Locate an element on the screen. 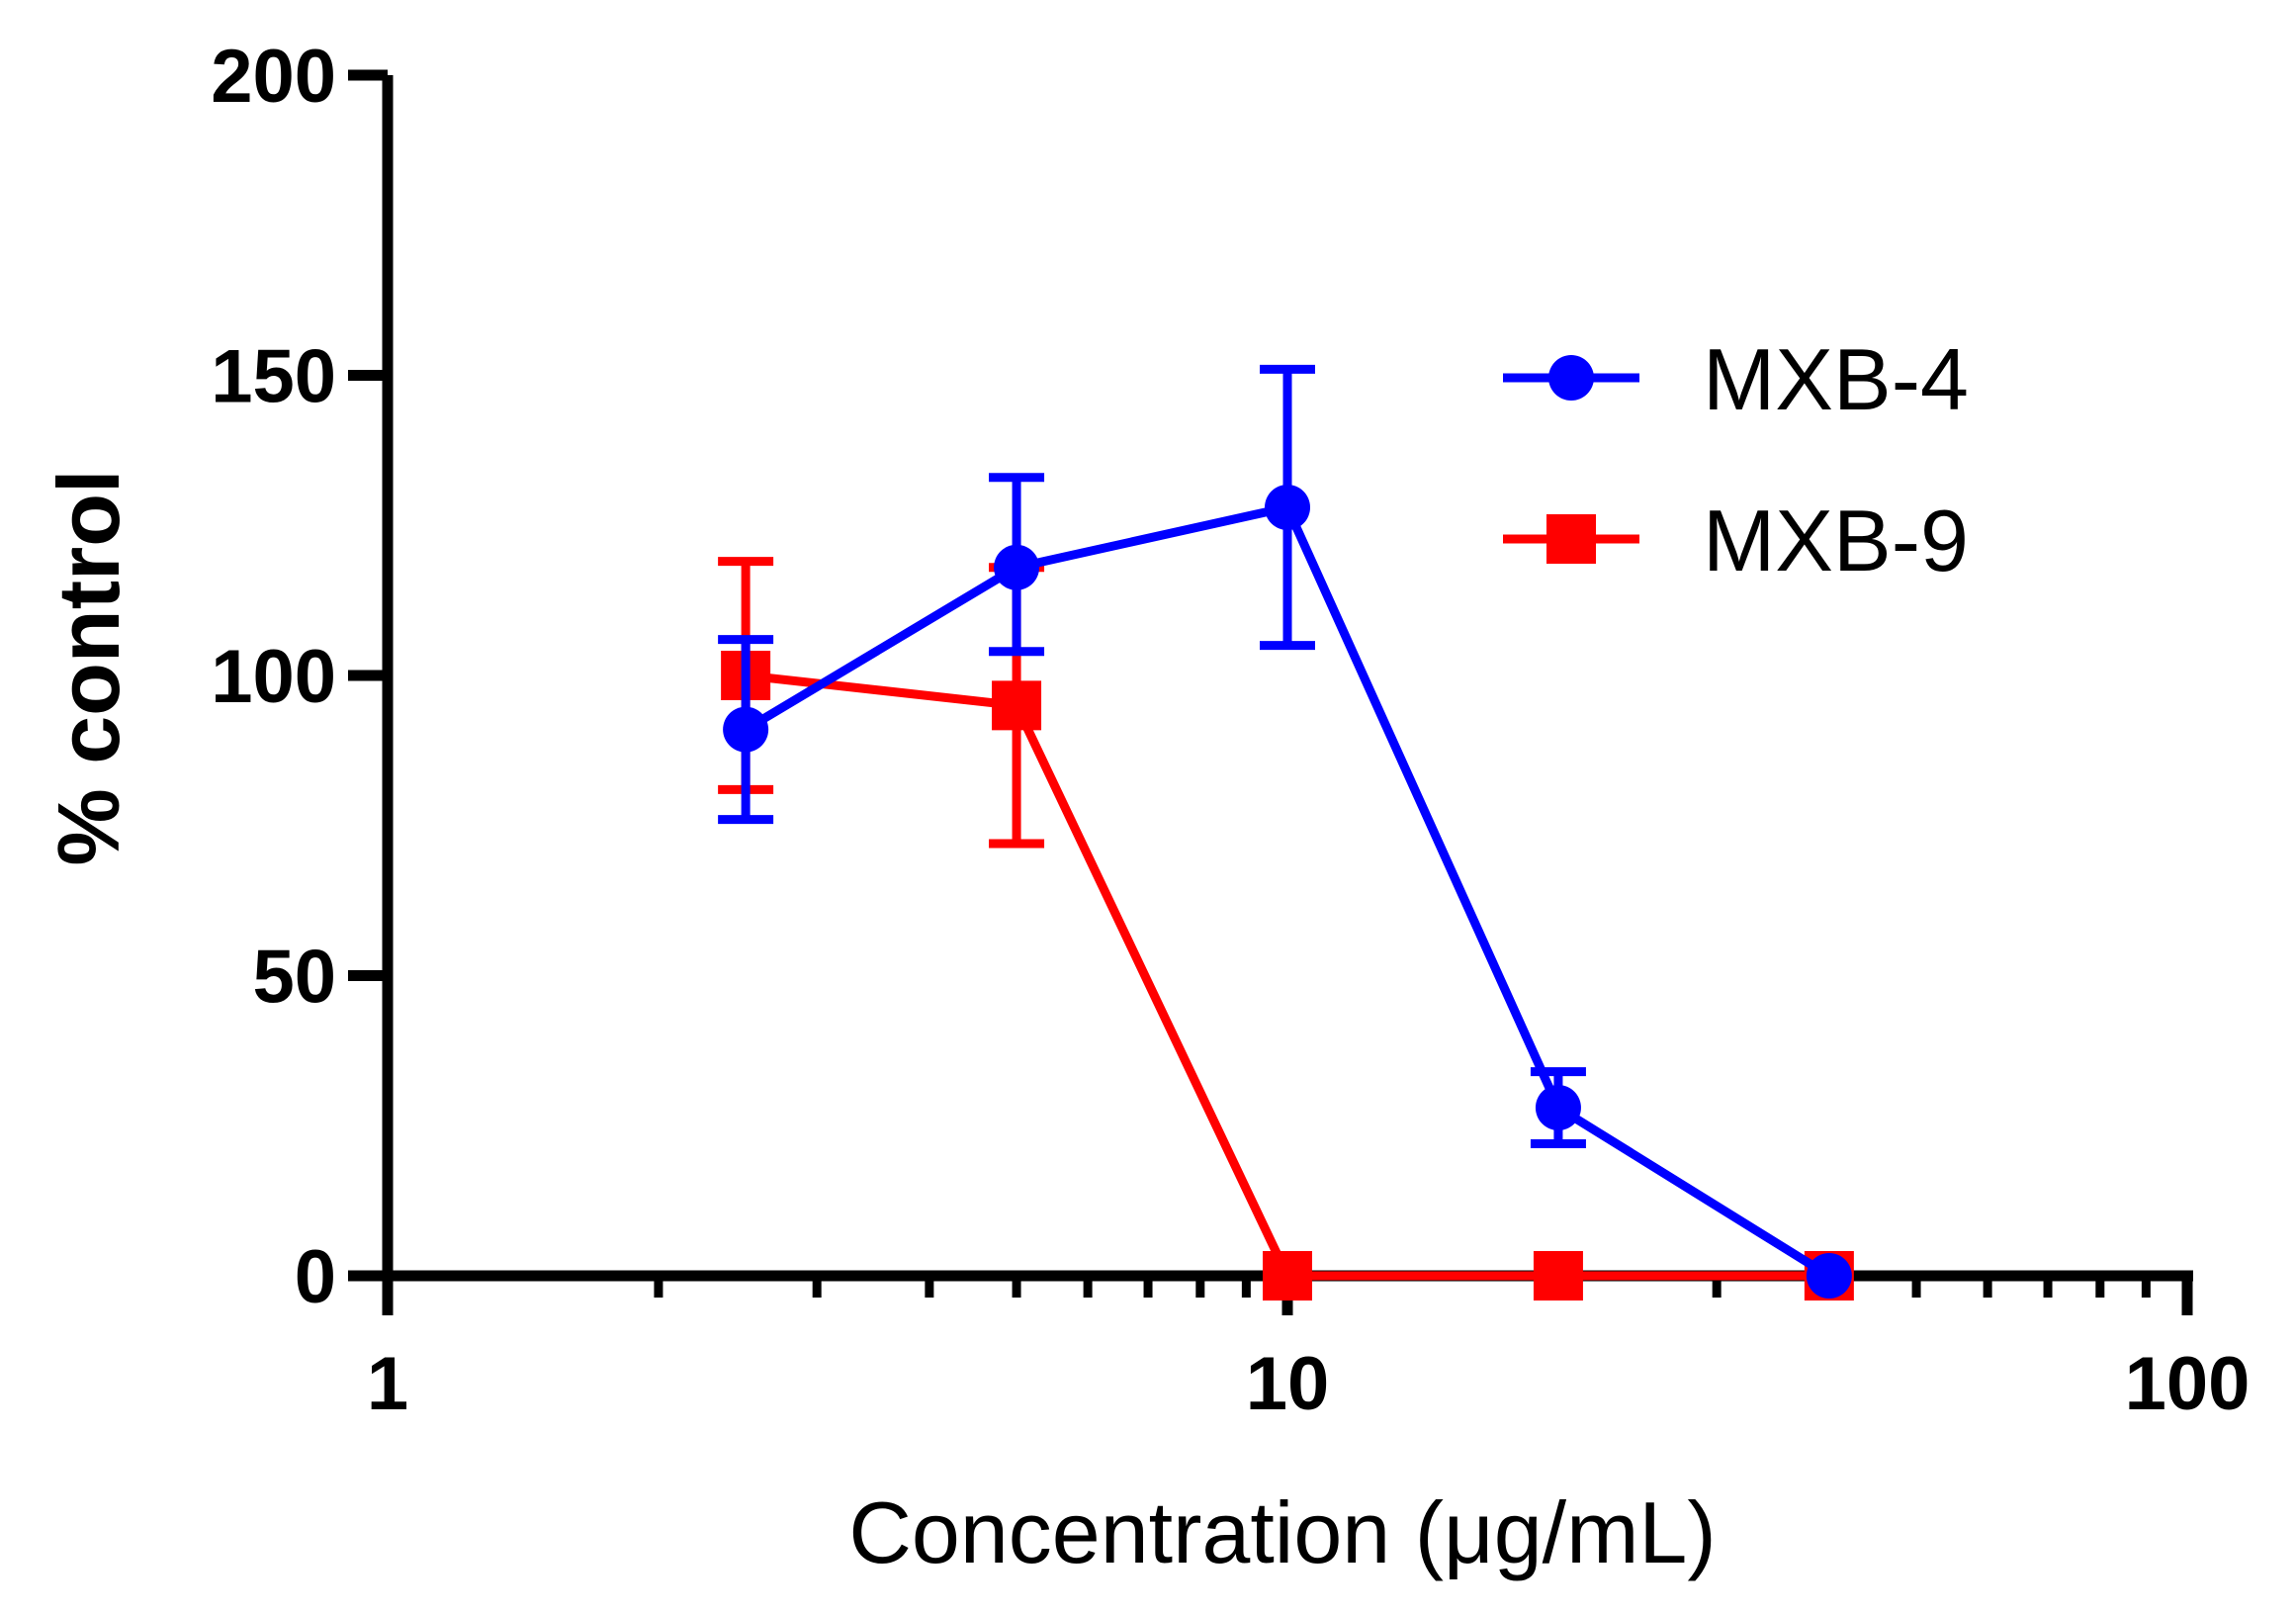  y-axis-title: % control is located at coordinates (88, 668).